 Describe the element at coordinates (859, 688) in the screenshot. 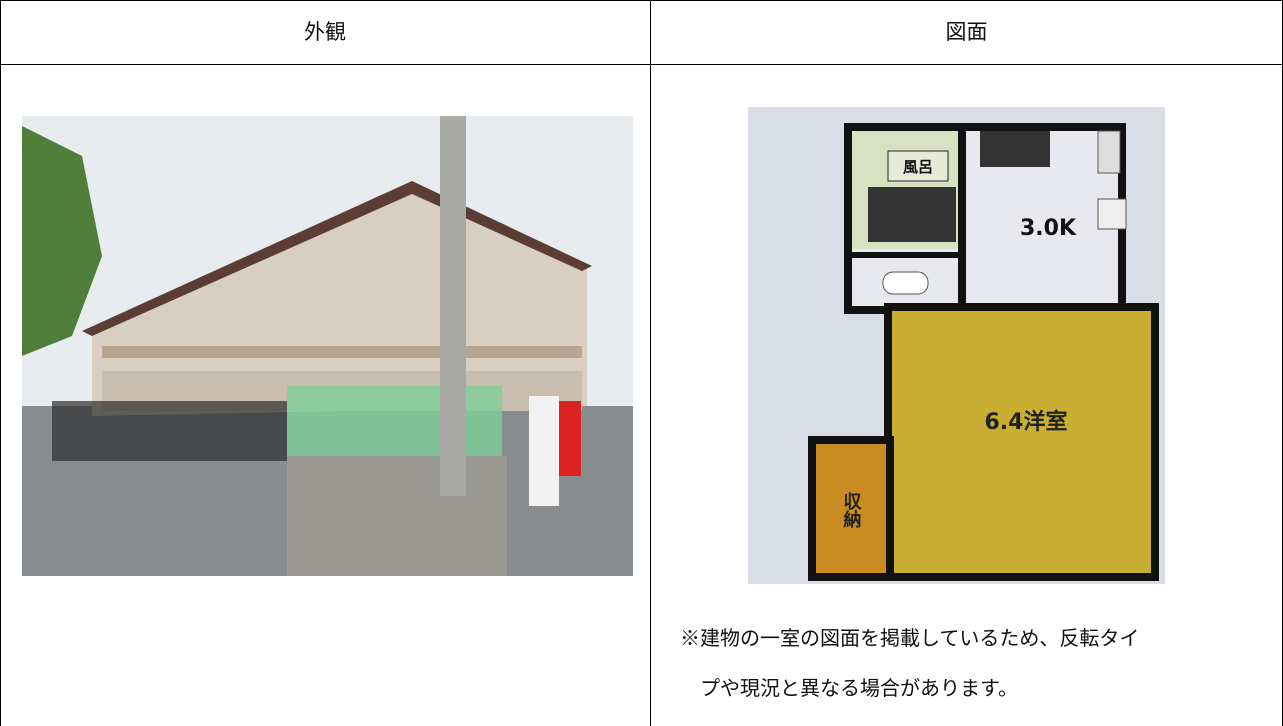

I see `note-line: プや現況と異なる場合があります。` at that location.